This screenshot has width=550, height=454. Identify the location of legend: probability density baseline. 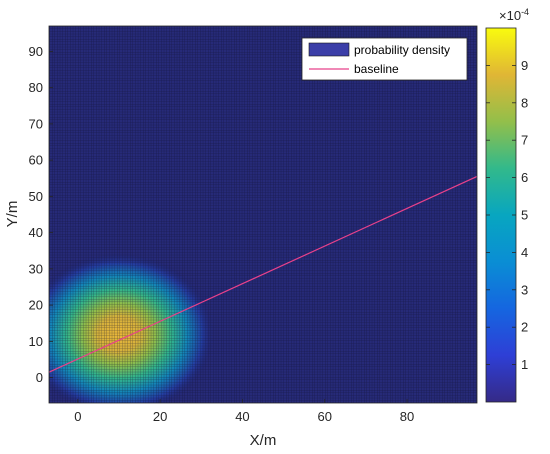
(384, 59).